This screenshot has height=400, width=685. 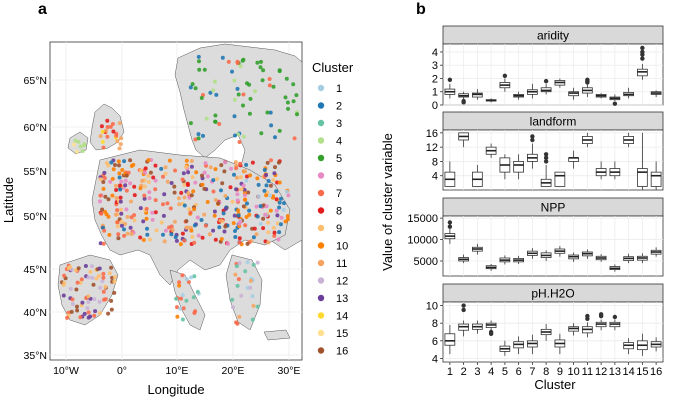 What do you see at coordinates (545, 151) in the screenshot?
I see `facet-landform: landform 4 8 12 16` at bounding box center [545, 151].